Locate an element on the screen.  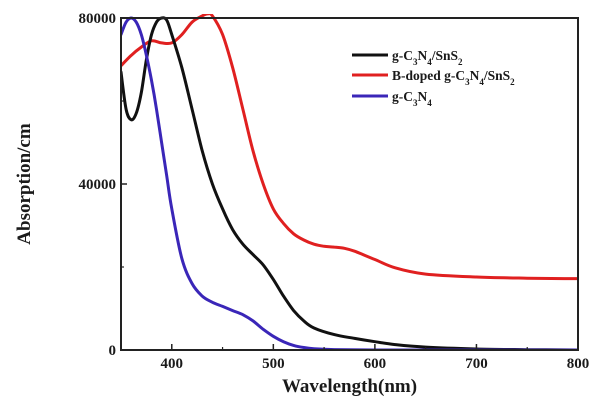
legend-label-2: B-doped g-C3N4/SnS2 is located at coordinates (453, 77).